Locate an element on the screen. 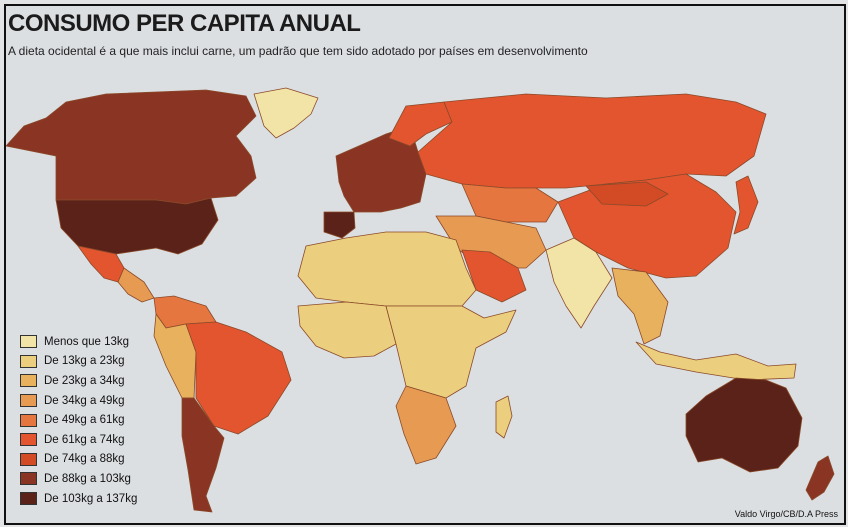 The height and width of the screenshot is (527, 848). legend-item: De 49kg a 61kg is located at coordinates (95, 420).